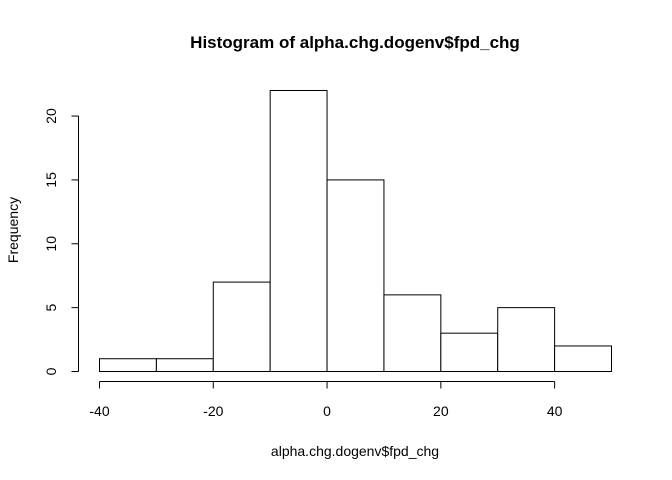 Image resolution: width=672 pixels, height=480 pixels. Describe the element at coordinates (355, 451) in the screenshot. I see `x-axis-label: alpha.chg.dogenv$fpd_chg` at that location.